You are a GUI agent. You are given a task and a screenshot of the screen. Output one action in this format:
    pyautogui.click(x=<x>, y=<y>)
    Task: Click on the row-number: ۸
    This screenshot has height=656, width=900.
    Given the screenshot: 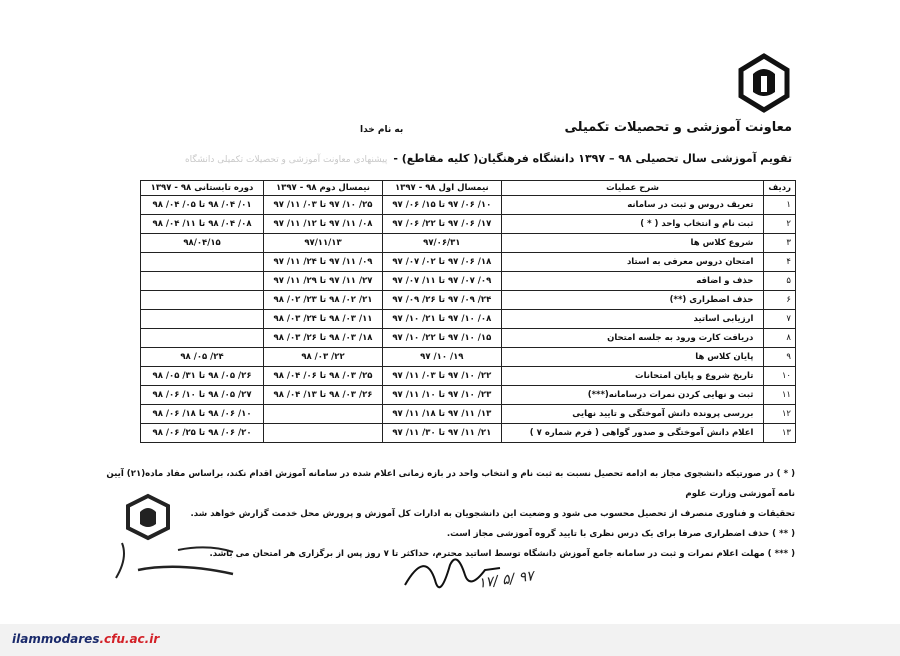 What is the action you would take?
    pyautogui.click(x=779, y=338)
    